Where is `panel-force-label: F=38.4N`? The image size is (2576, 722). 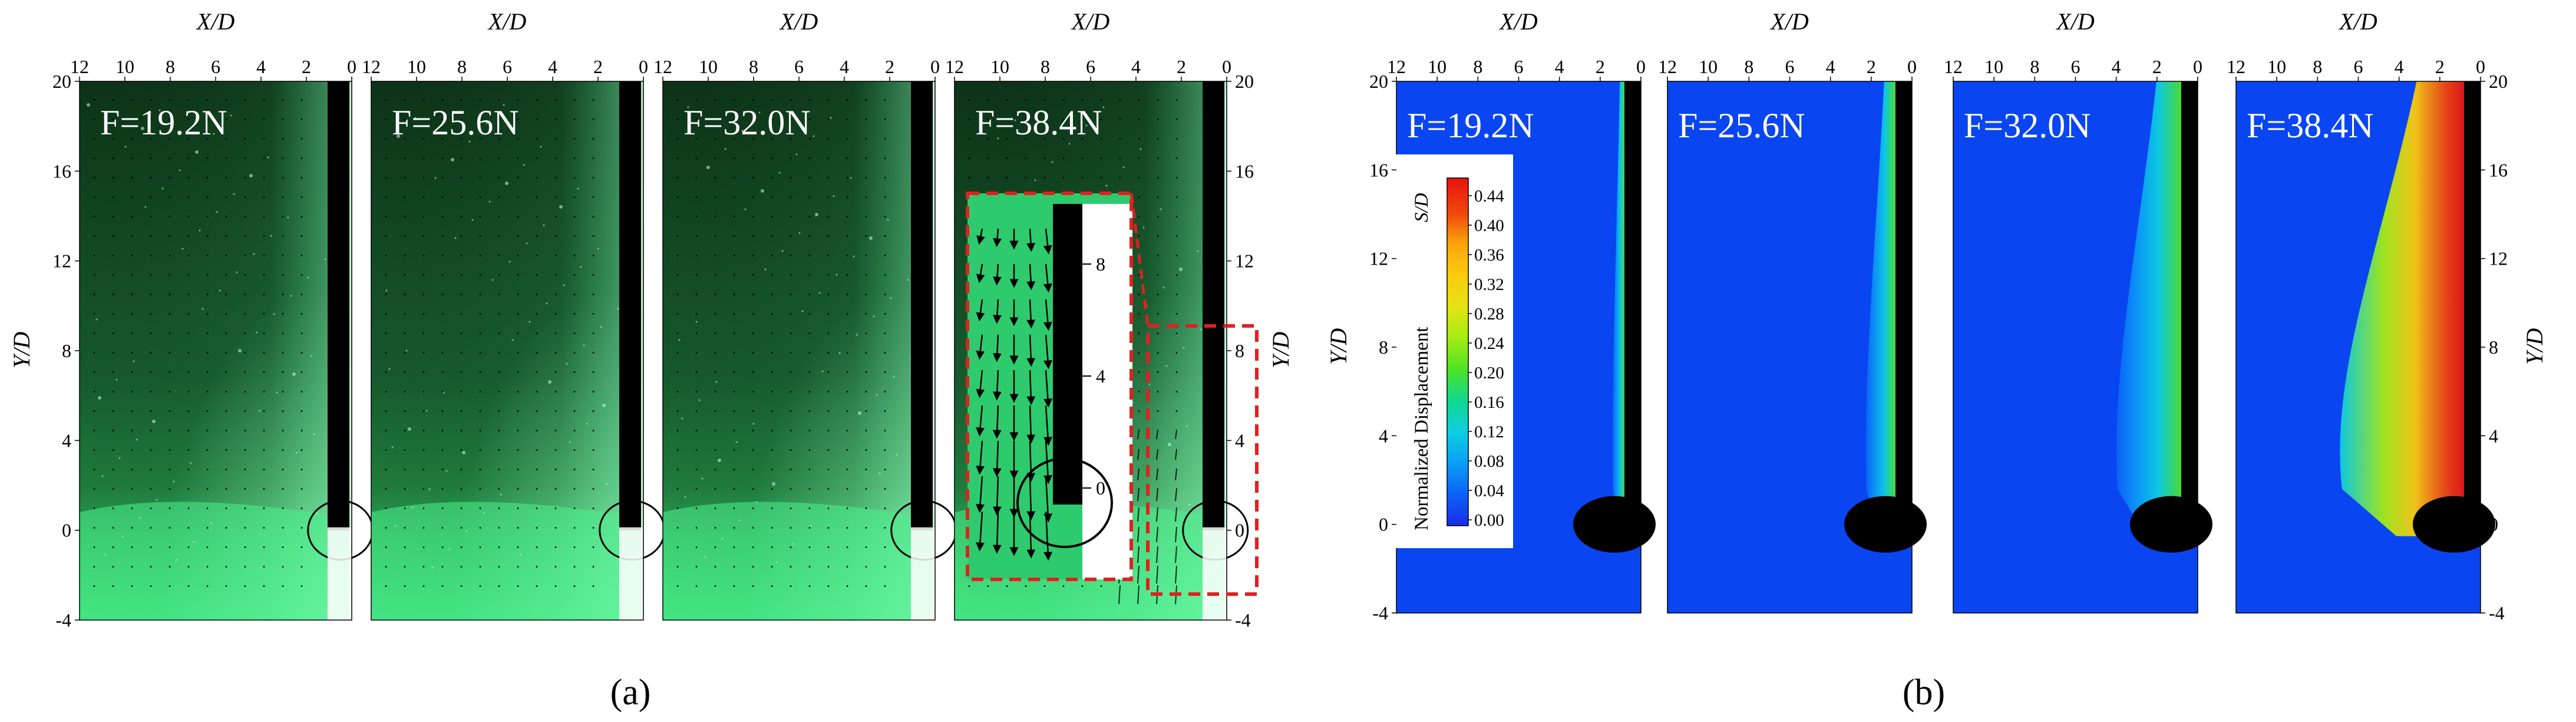
panel-force-label: F=38.4N is located at coordinates (1038, 122).